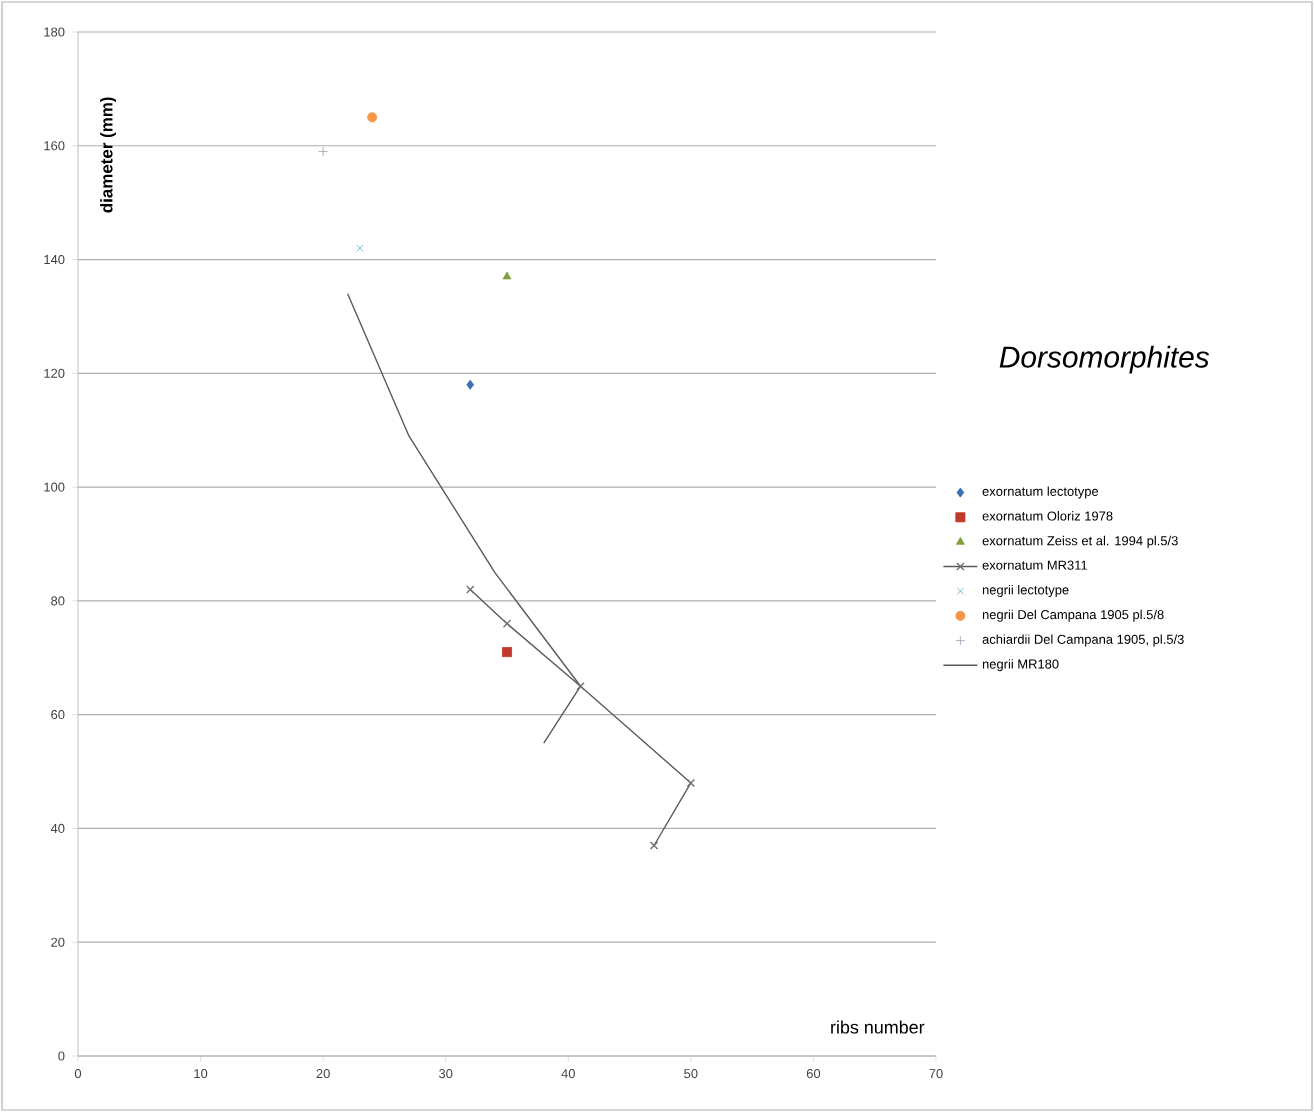 This screenshot has width=1314, height=1112. Describe the element at coordinates (878, 1027) in the screenshot. I see `x-axis-title: ribs number` at that location.